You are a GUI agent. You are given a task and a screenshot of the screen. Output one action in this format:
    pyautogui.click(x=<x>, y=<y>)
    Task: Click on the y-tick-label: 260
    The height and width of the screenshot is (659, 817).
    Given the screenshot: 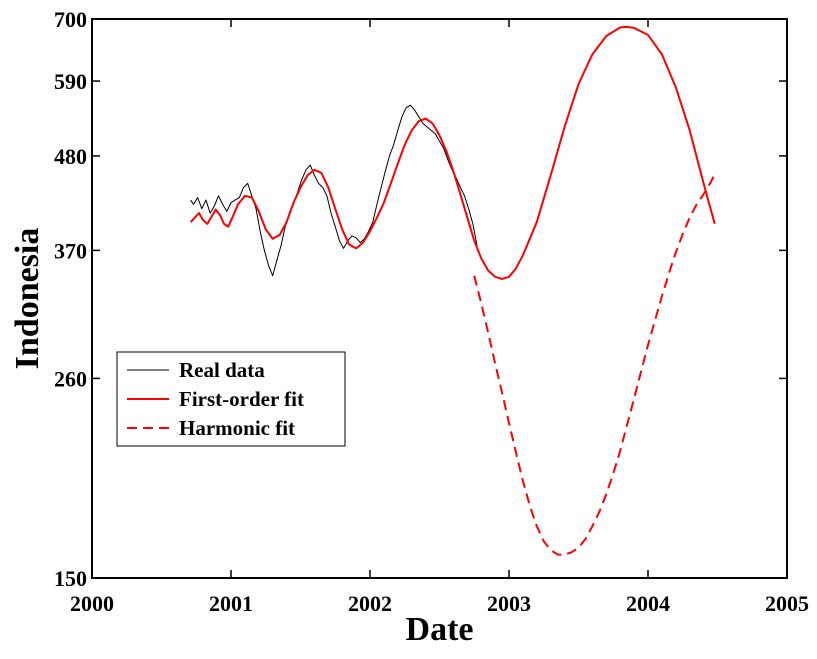 What is the action you would take?
    pyautogui.click(x=70, y=378)
    